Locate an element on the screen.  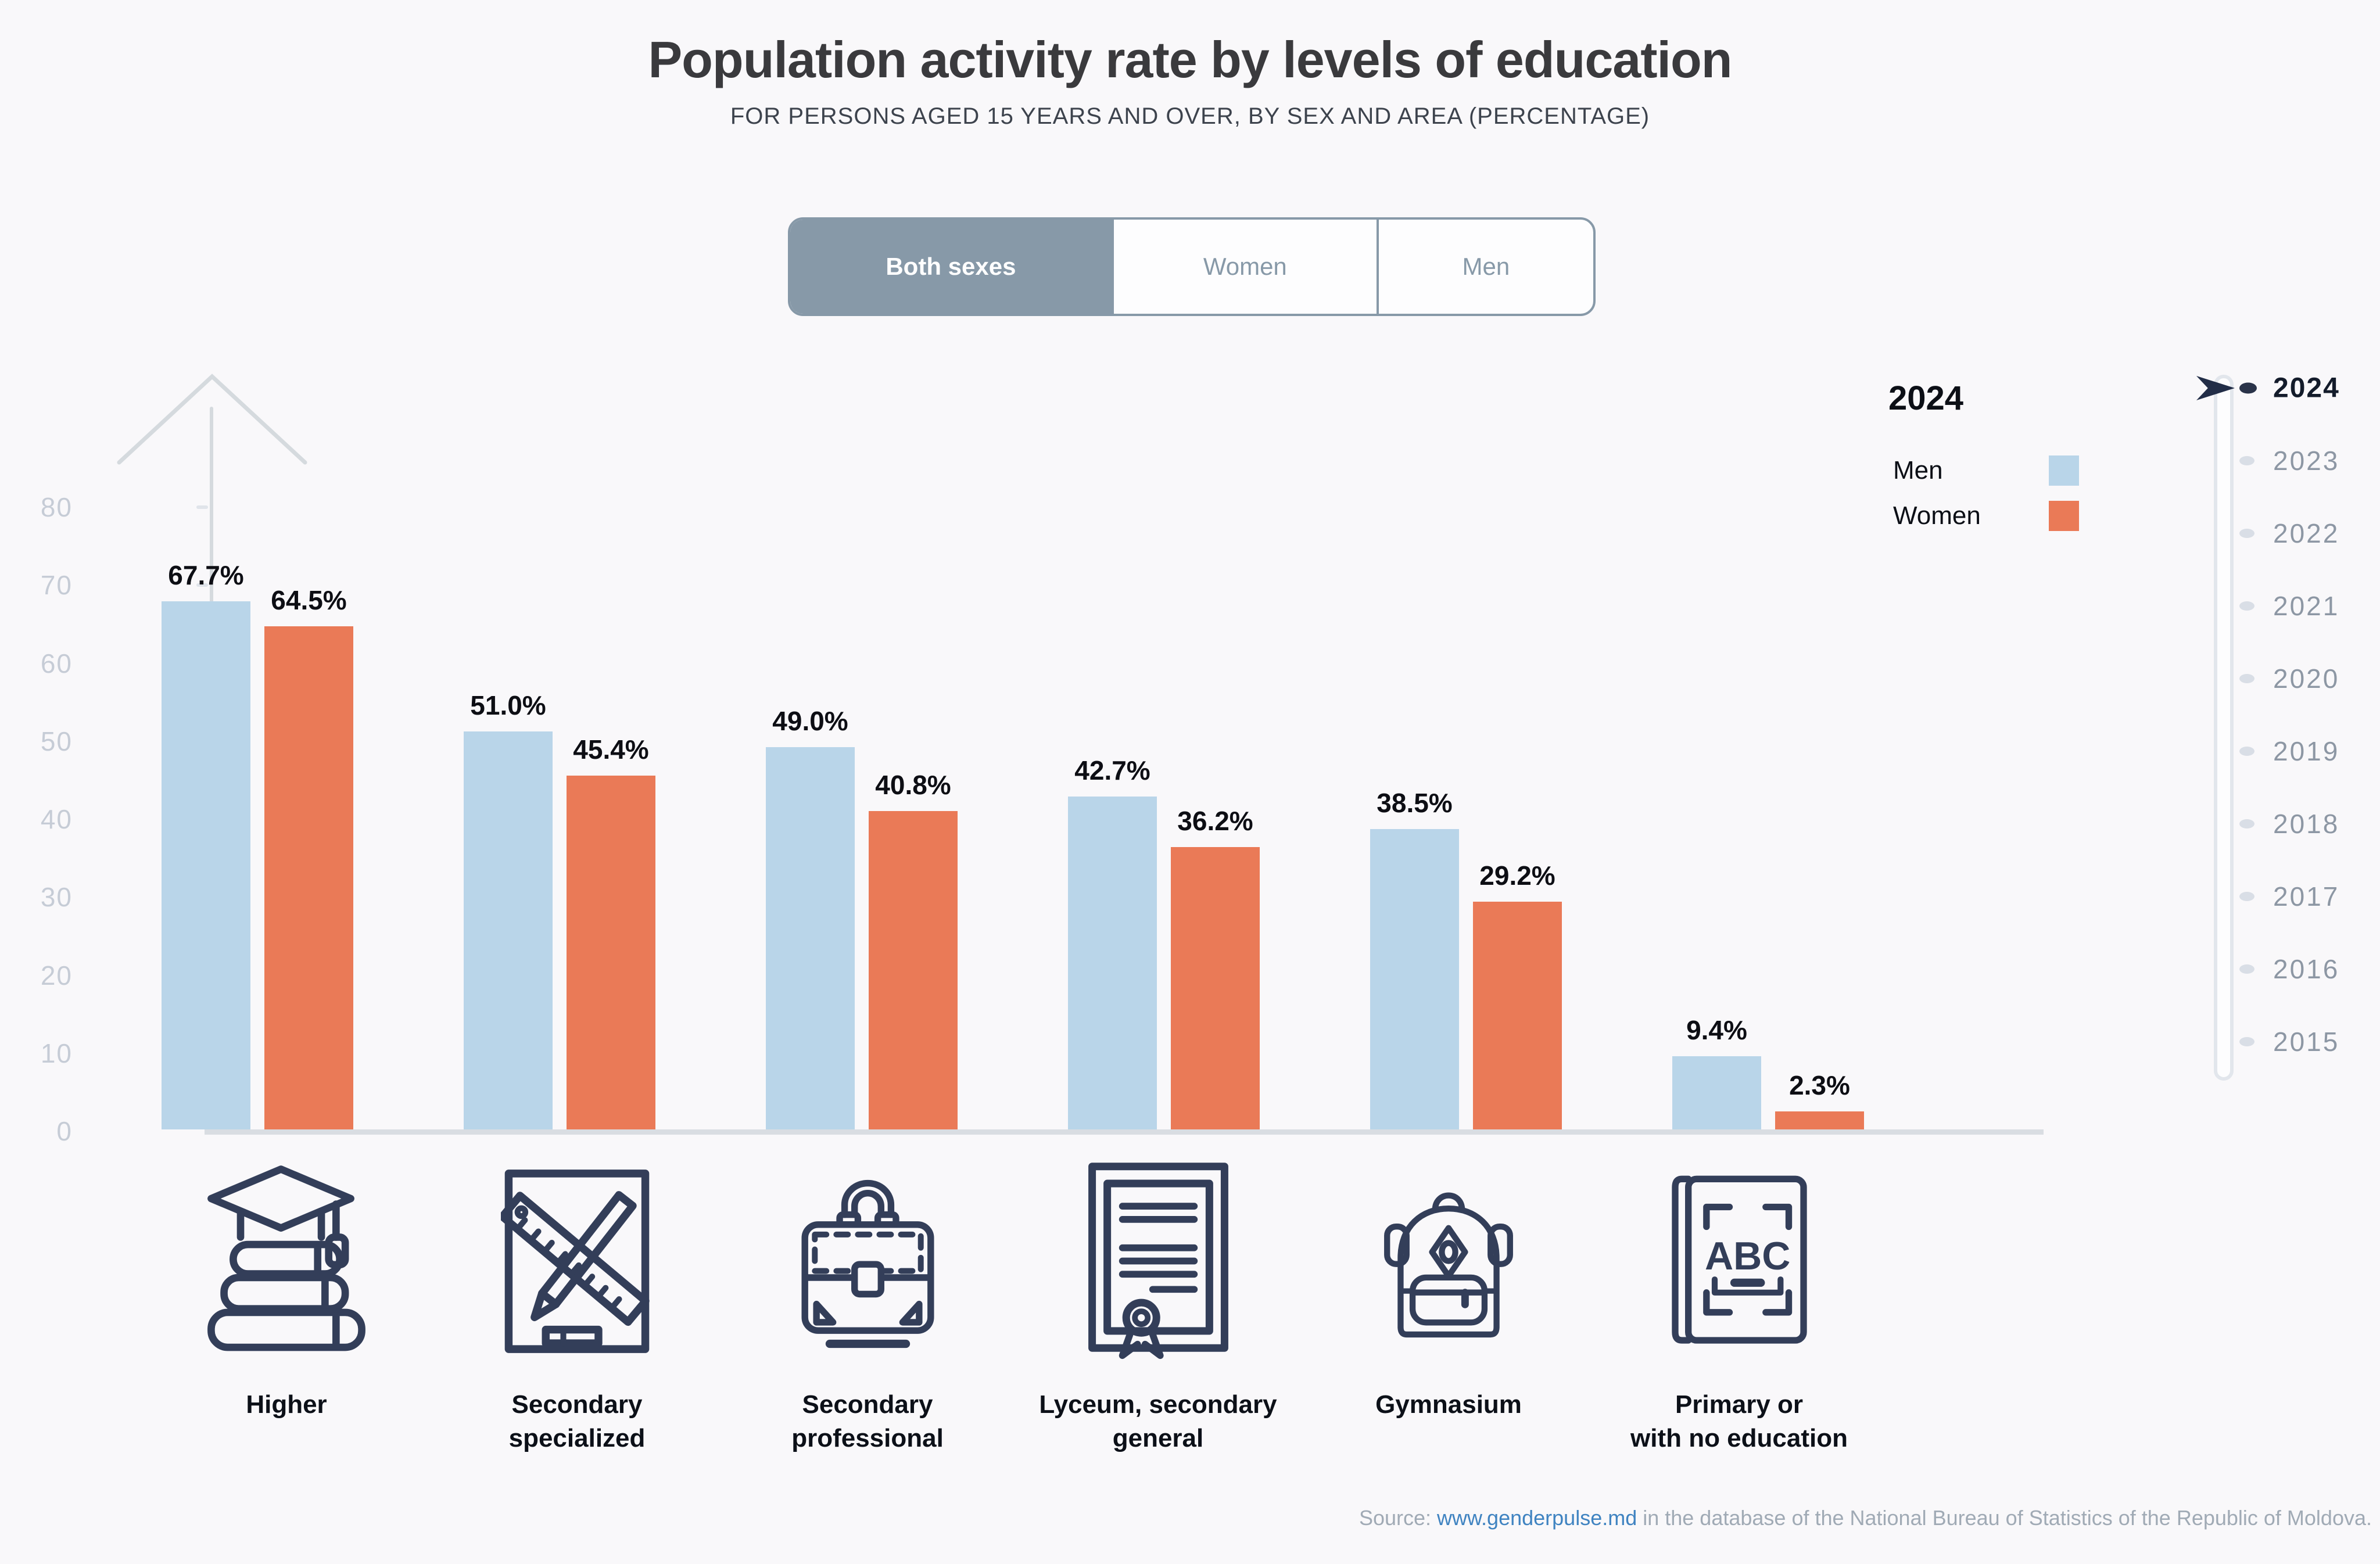
bar-men: 51.0% is located at coordinates (509, 910).